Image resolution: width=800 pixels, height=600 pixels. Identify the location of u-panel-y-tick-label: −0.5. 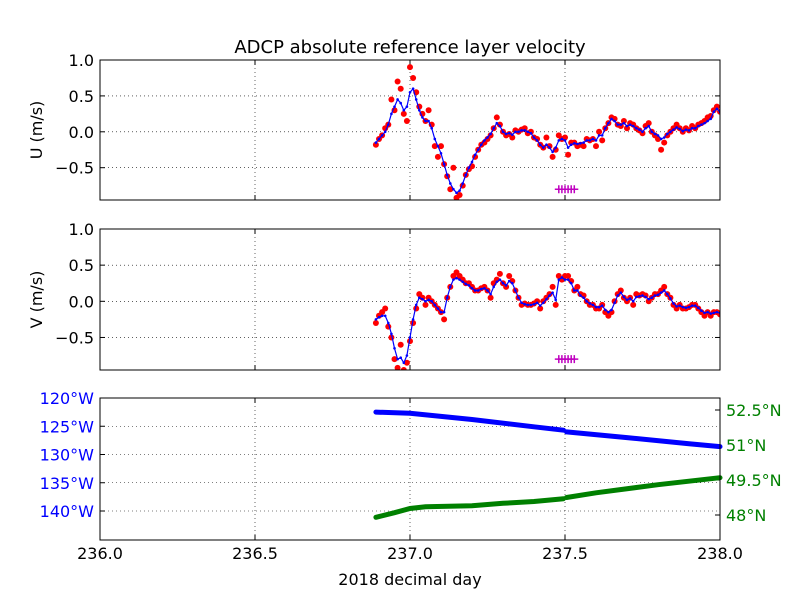
(74, 168).